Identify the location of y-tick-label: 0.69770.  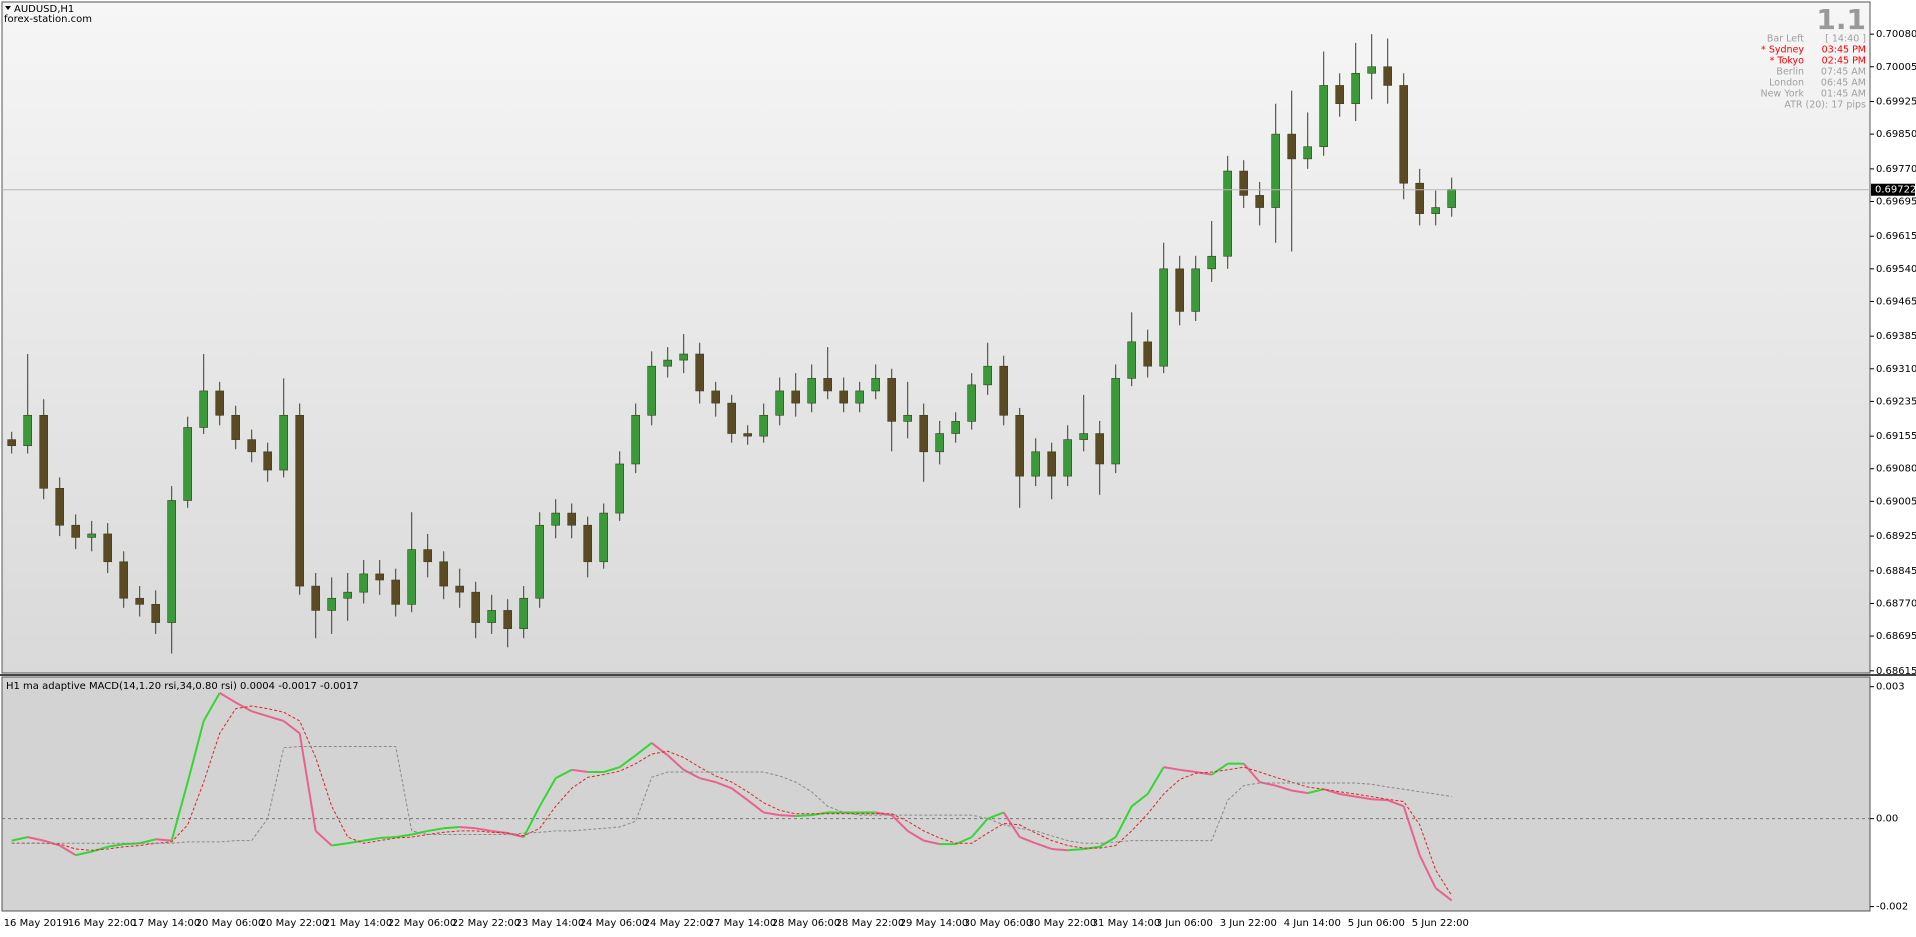
(1896, 169).